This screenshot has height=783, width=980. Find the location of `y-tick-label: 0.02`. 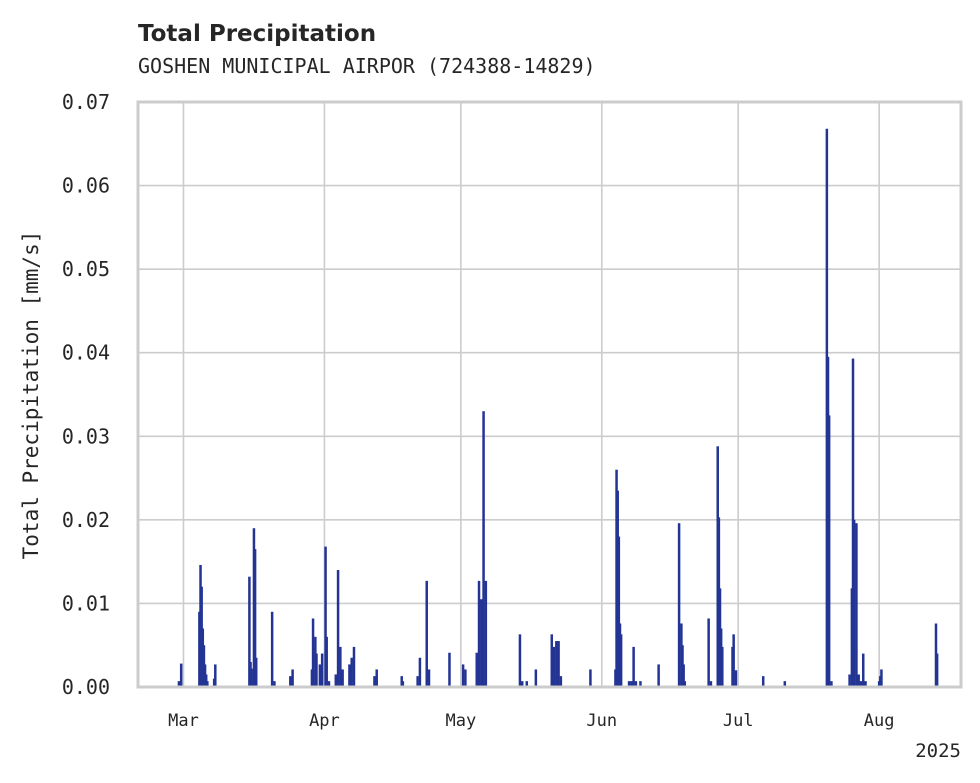

y-tick-label: 0.02 is located at coordinates (86, 520).